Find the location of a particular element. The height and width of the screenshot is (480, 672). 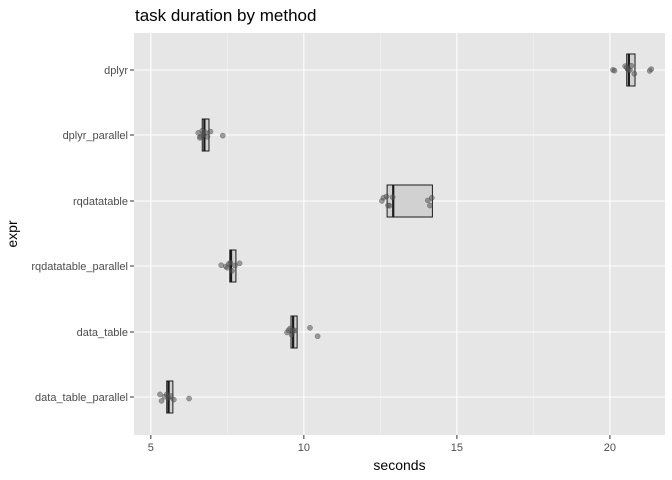

box-rqdatatable is located at coordinates (409, 201).